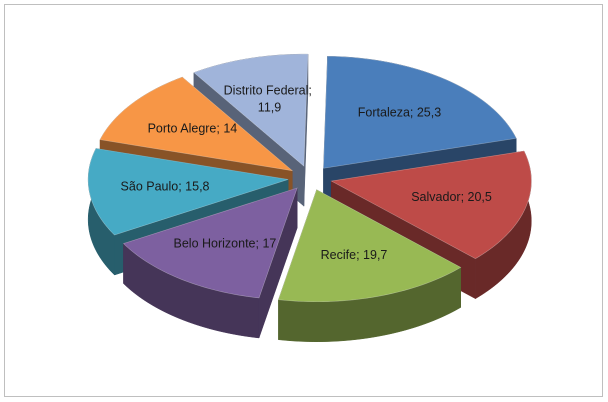  What do you see at coordinates (338, 255) in the screenshot?
I see `label-category: Recife` at bounding box center [338, 255].